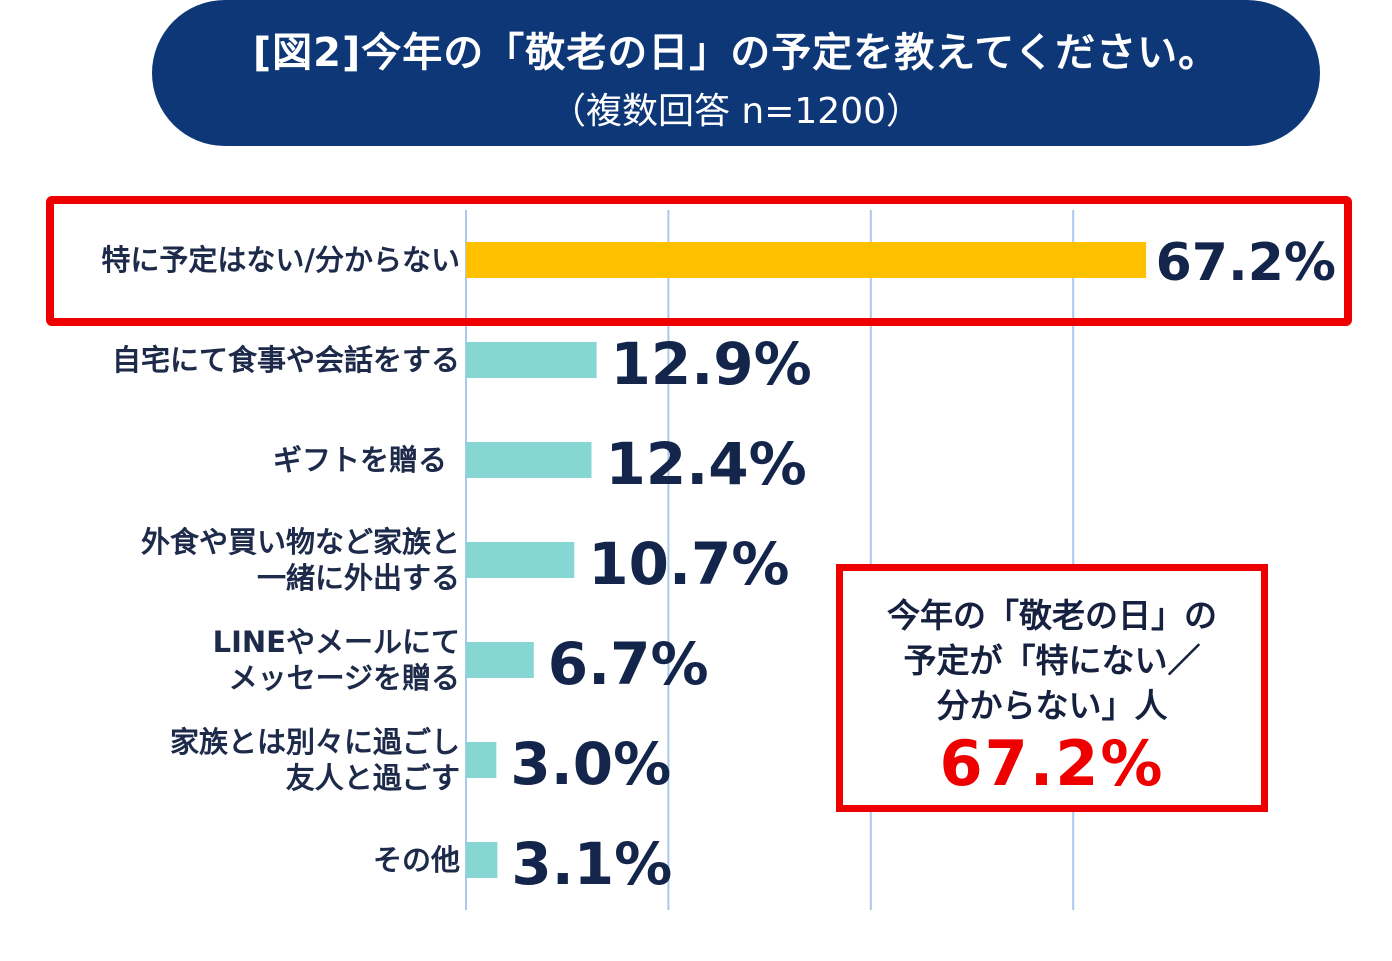 The height and width of the screenshot is (961, 1392). Describe the element at coordinates (280, 260) in the screenshot. I see `category-label-0-0: 特に予定はない/分からない` at that location.